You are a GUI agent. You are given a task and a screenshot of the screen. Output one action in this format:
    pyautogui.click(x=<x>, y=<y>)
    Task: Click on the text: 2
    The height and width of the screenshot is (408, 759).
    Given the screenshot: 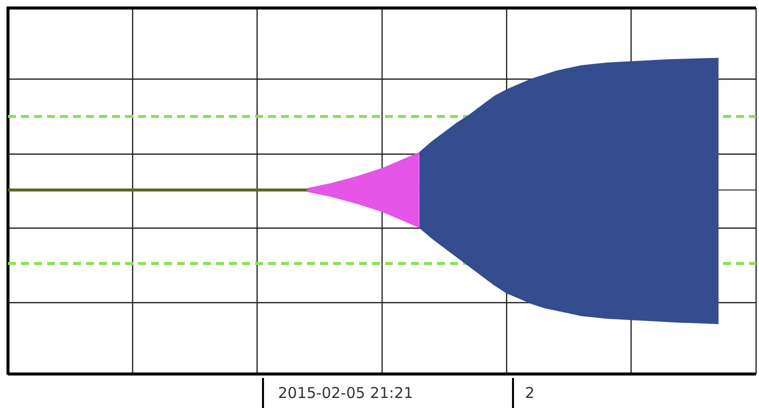 What is the action you would take?
    pyautogui.click(x=530, y=393)
    